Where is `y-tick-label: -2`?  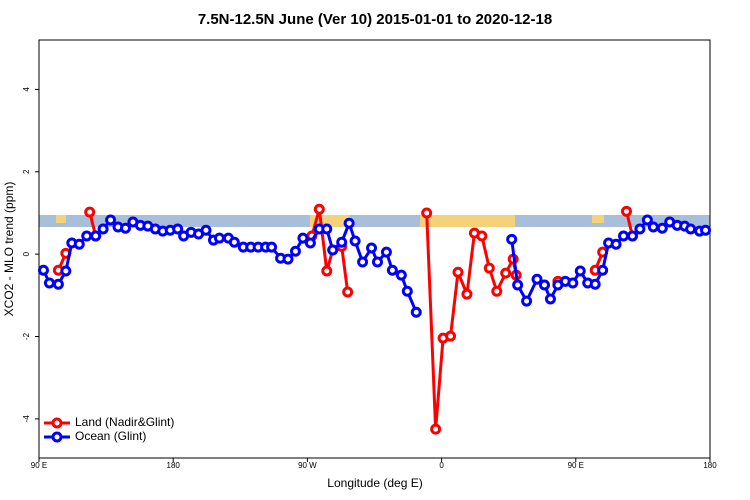
y-tick-label: -2 is located at coordinates (26, 336).